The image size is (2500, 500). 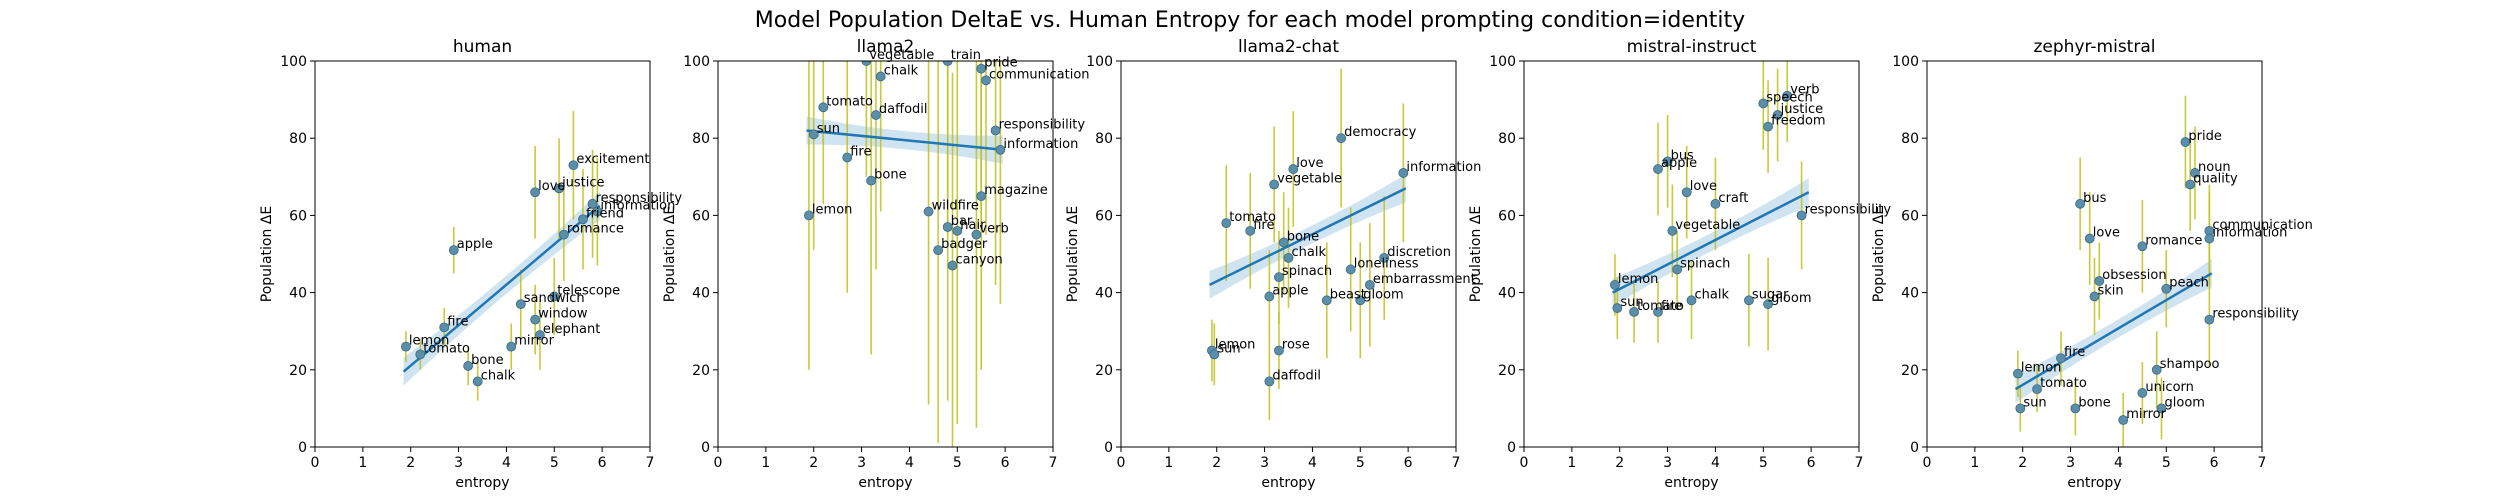 What do you see at coordinates (1386, 263) in the screenshot?
I see `point-label: loneliness` at bounding box center [1386, 263].